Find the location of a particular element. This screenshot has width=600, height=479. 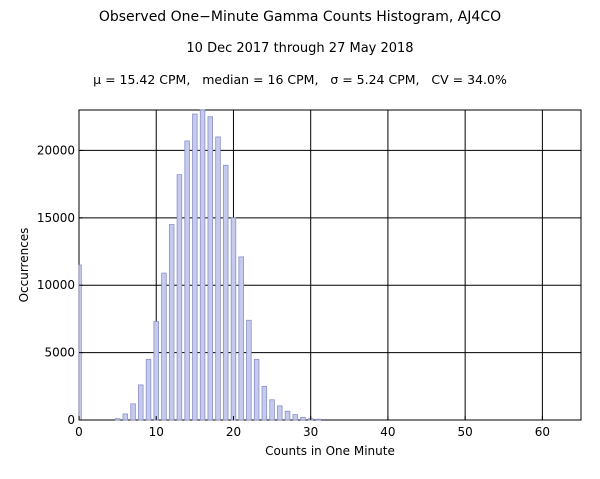

y-axis-ticks: 0 5000 10000 15000 20000 is located at coordinates (60, 285).